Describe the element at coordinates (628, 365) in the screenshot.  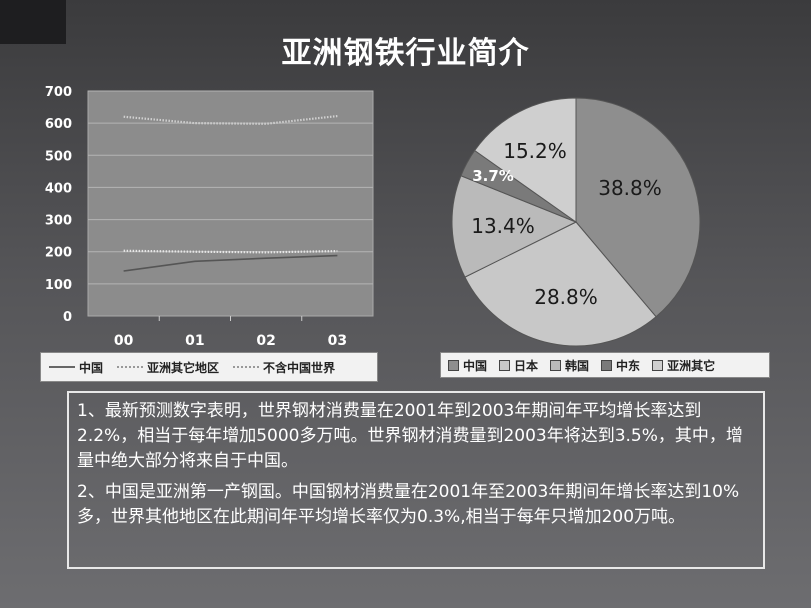
I see `legend-label: 中东` at that location.